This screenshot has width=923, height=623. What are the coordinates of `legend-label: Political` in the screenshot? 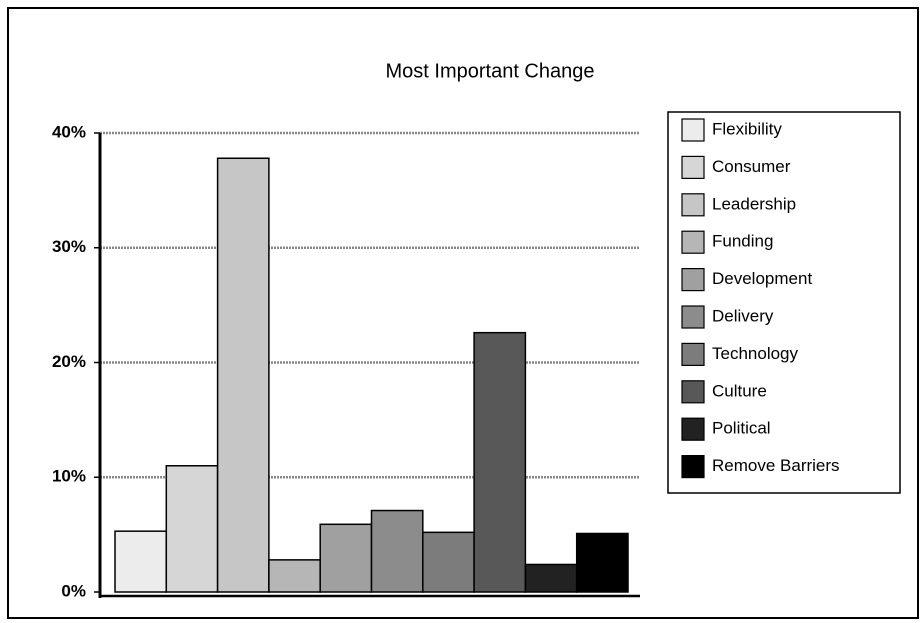 It's located at (741, 428).